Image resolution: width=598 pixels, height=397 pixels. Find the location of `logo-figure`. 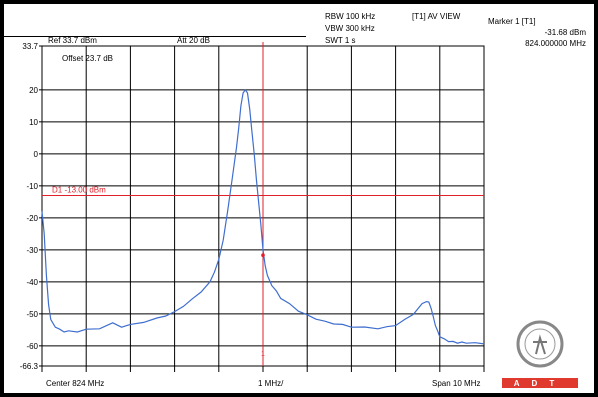

logo-figure is located at coordinates (540, 344).